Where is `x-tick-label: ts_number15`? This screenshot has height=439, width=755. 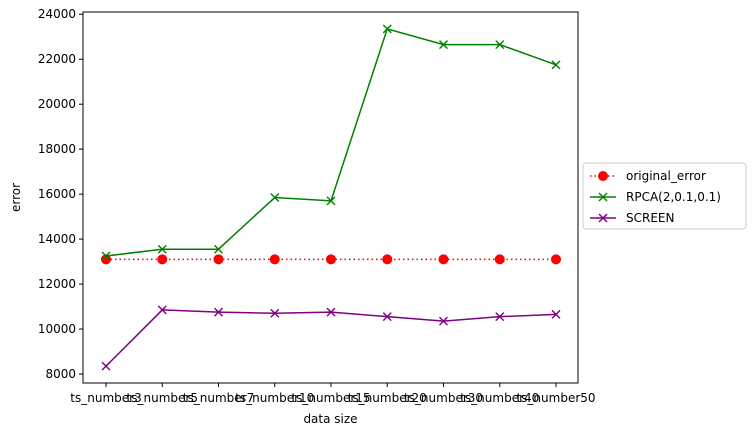 x-tick-label: ts_number15 is located at coordinates (330, 398).